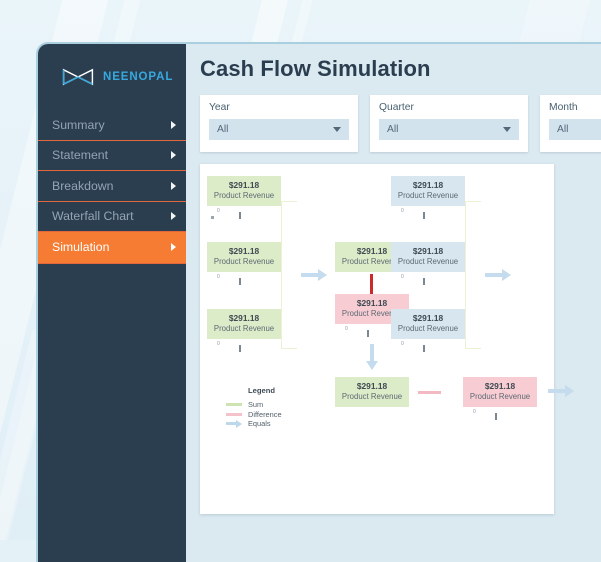  I want to click on filter-month-value: All, so click(562, 129).